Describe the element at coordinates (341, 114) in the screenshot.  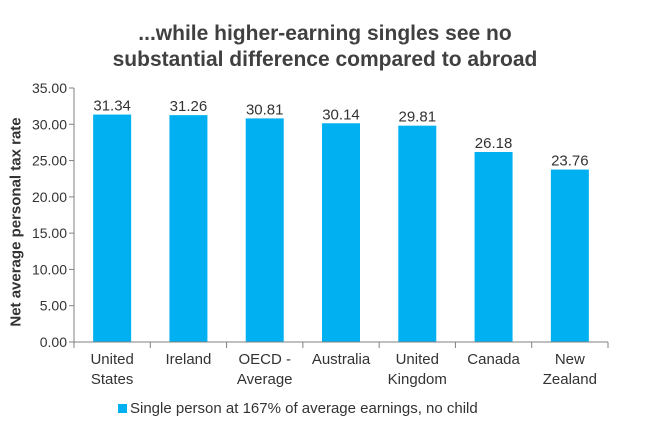
I see `data-label: 30.14` at that location.